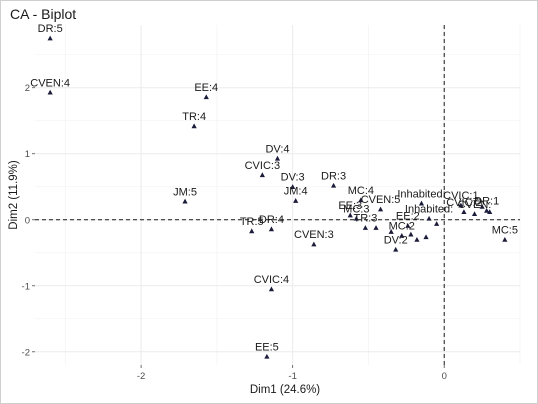 The height and width of the screenshot is (404, 538). I want to click on data-point-label: TR:4, so click(194, 117).